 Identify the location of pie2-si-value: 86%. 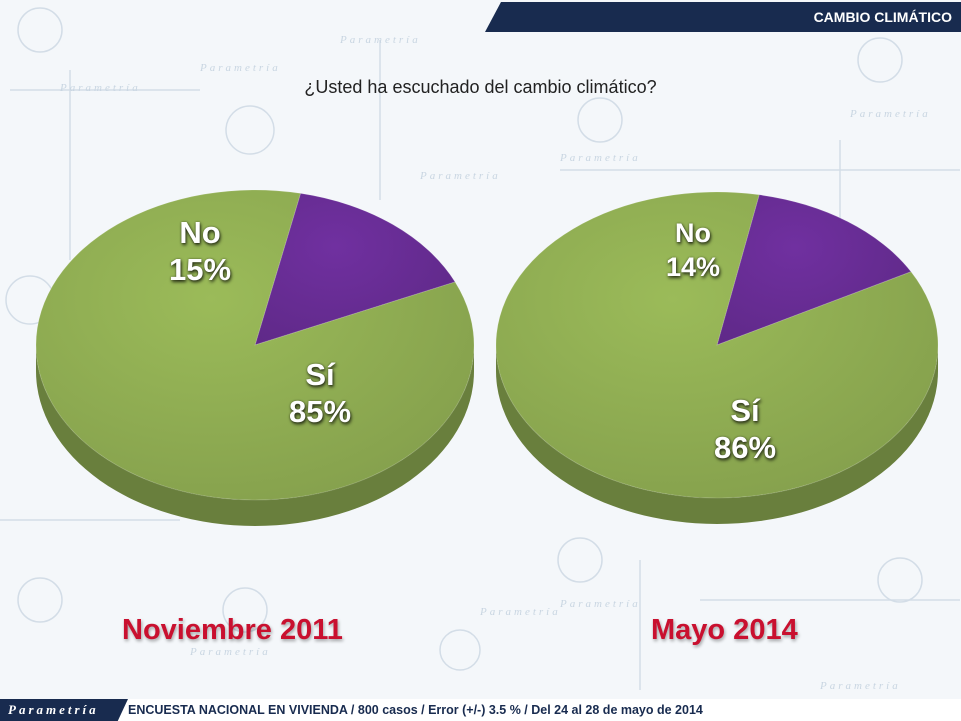
(745, 447).